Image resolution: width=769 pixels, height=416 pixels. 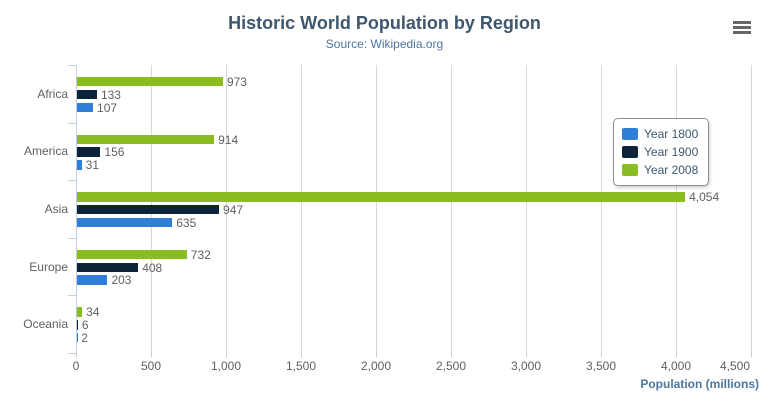 I want to click on legend-item-year-1900: Year 1900, so click(x=660, y=152).